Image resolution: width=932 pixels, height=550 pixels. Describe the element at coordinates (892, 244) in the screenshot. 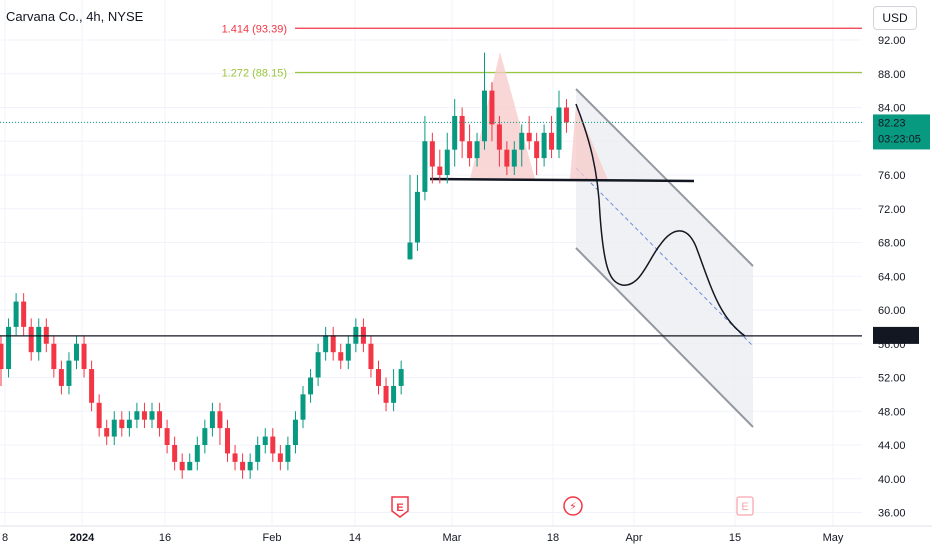

I see `price-tick-label: 68.00` at that location.